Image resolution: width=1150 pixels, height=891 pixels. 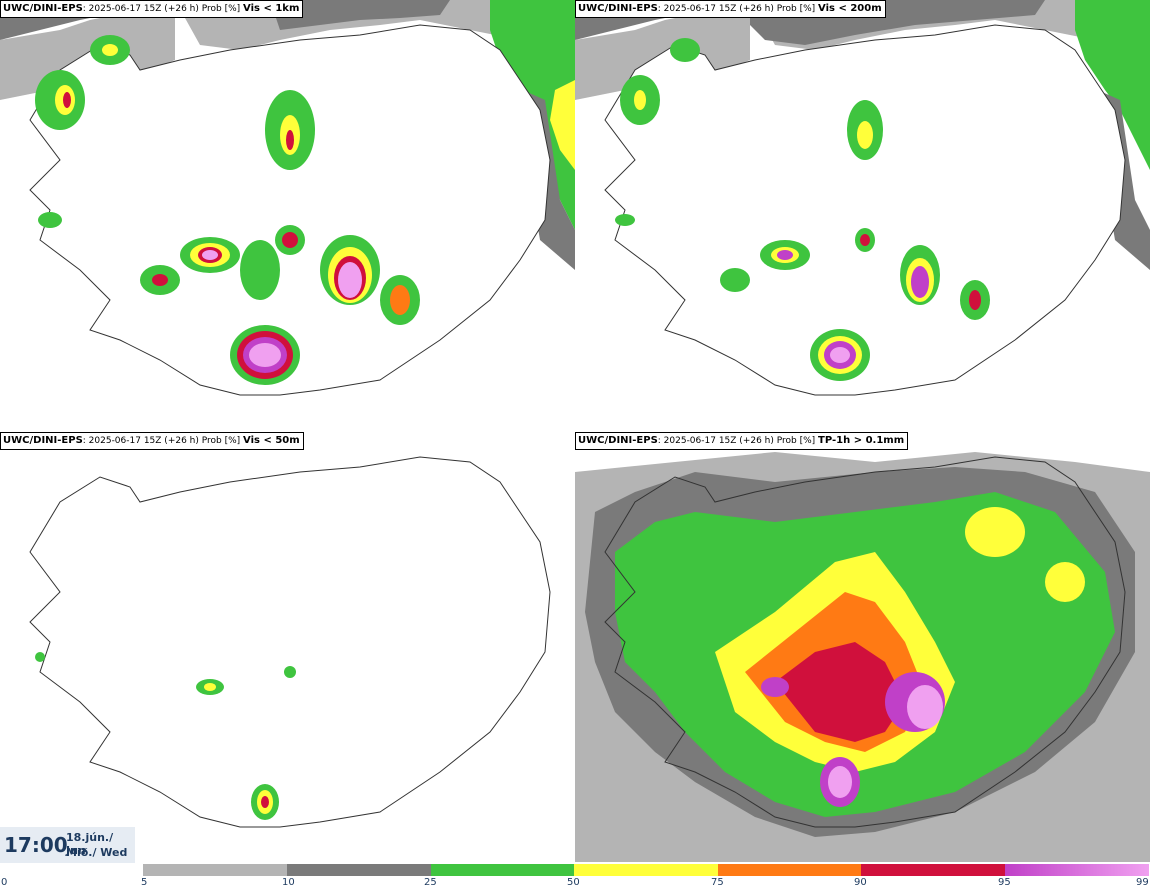 I want to click on colorbar-tick: 5, so click(x=144, y=882).